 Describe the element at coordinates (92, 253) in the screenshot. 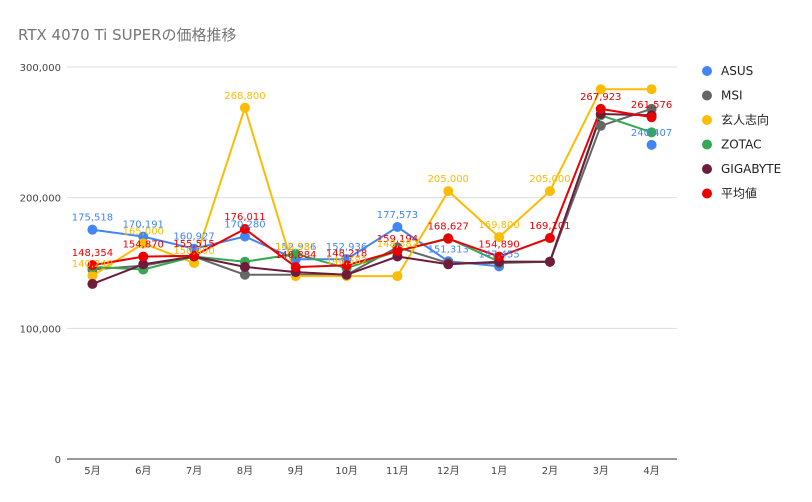

I see `data-label: 148,354` at that location.